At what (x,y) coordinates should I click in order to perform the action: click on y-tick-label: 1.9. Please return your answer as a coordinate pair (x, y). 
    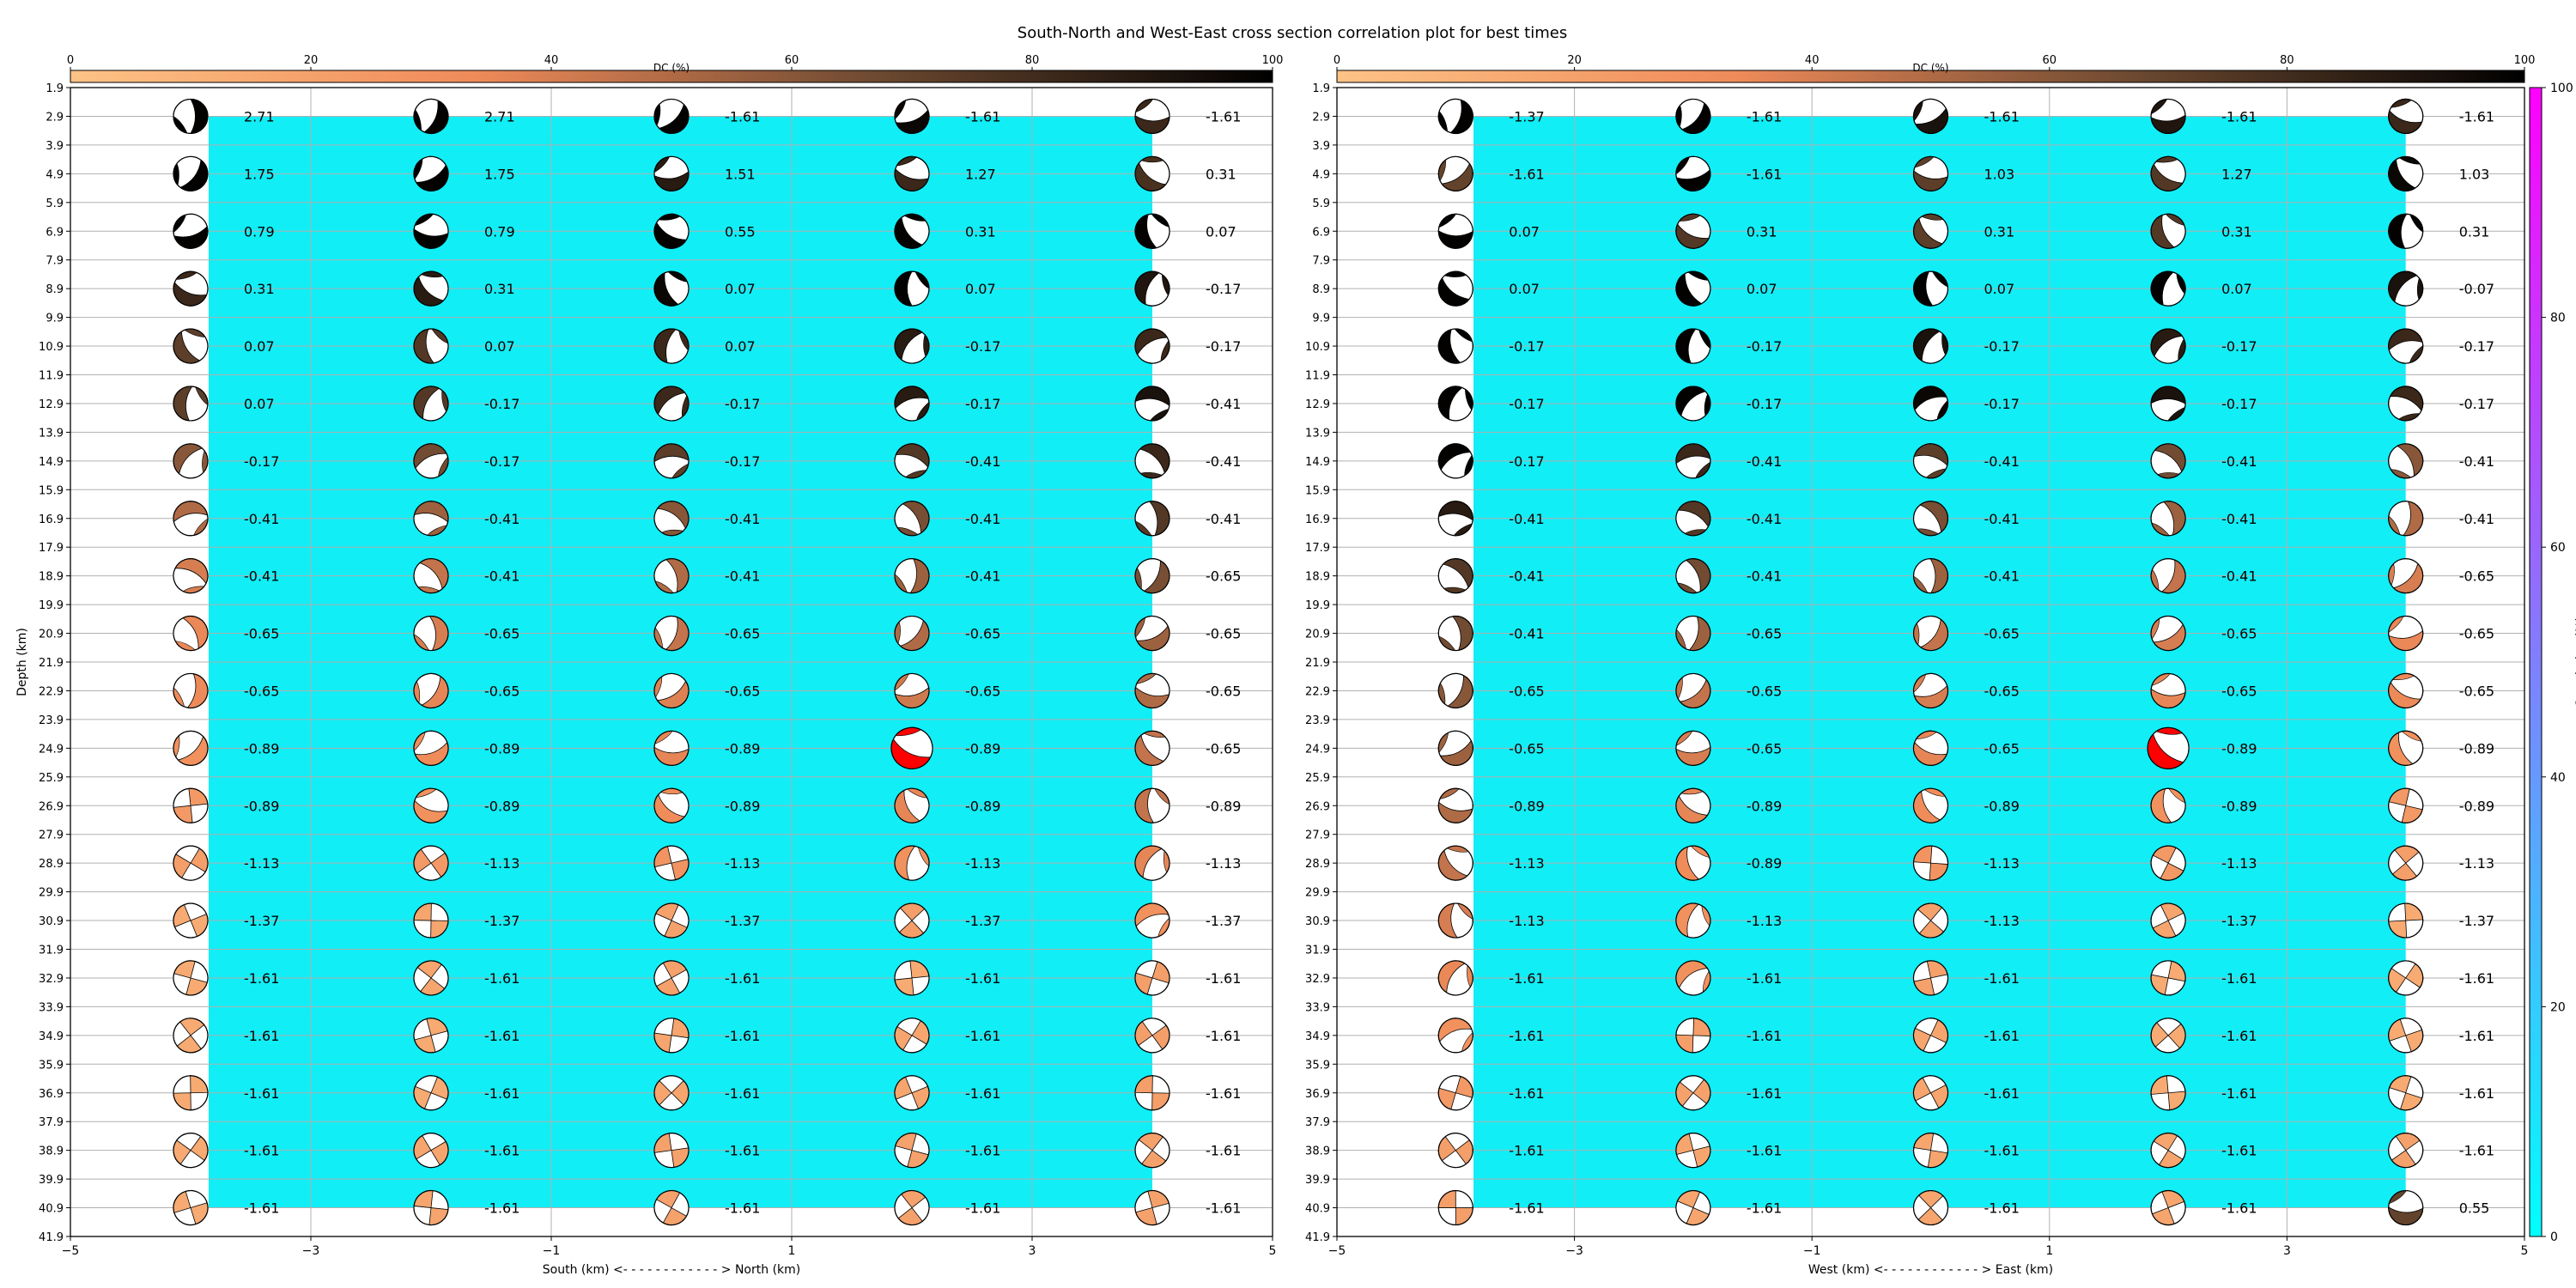
    Looking at the image, I should click on (55, 88).